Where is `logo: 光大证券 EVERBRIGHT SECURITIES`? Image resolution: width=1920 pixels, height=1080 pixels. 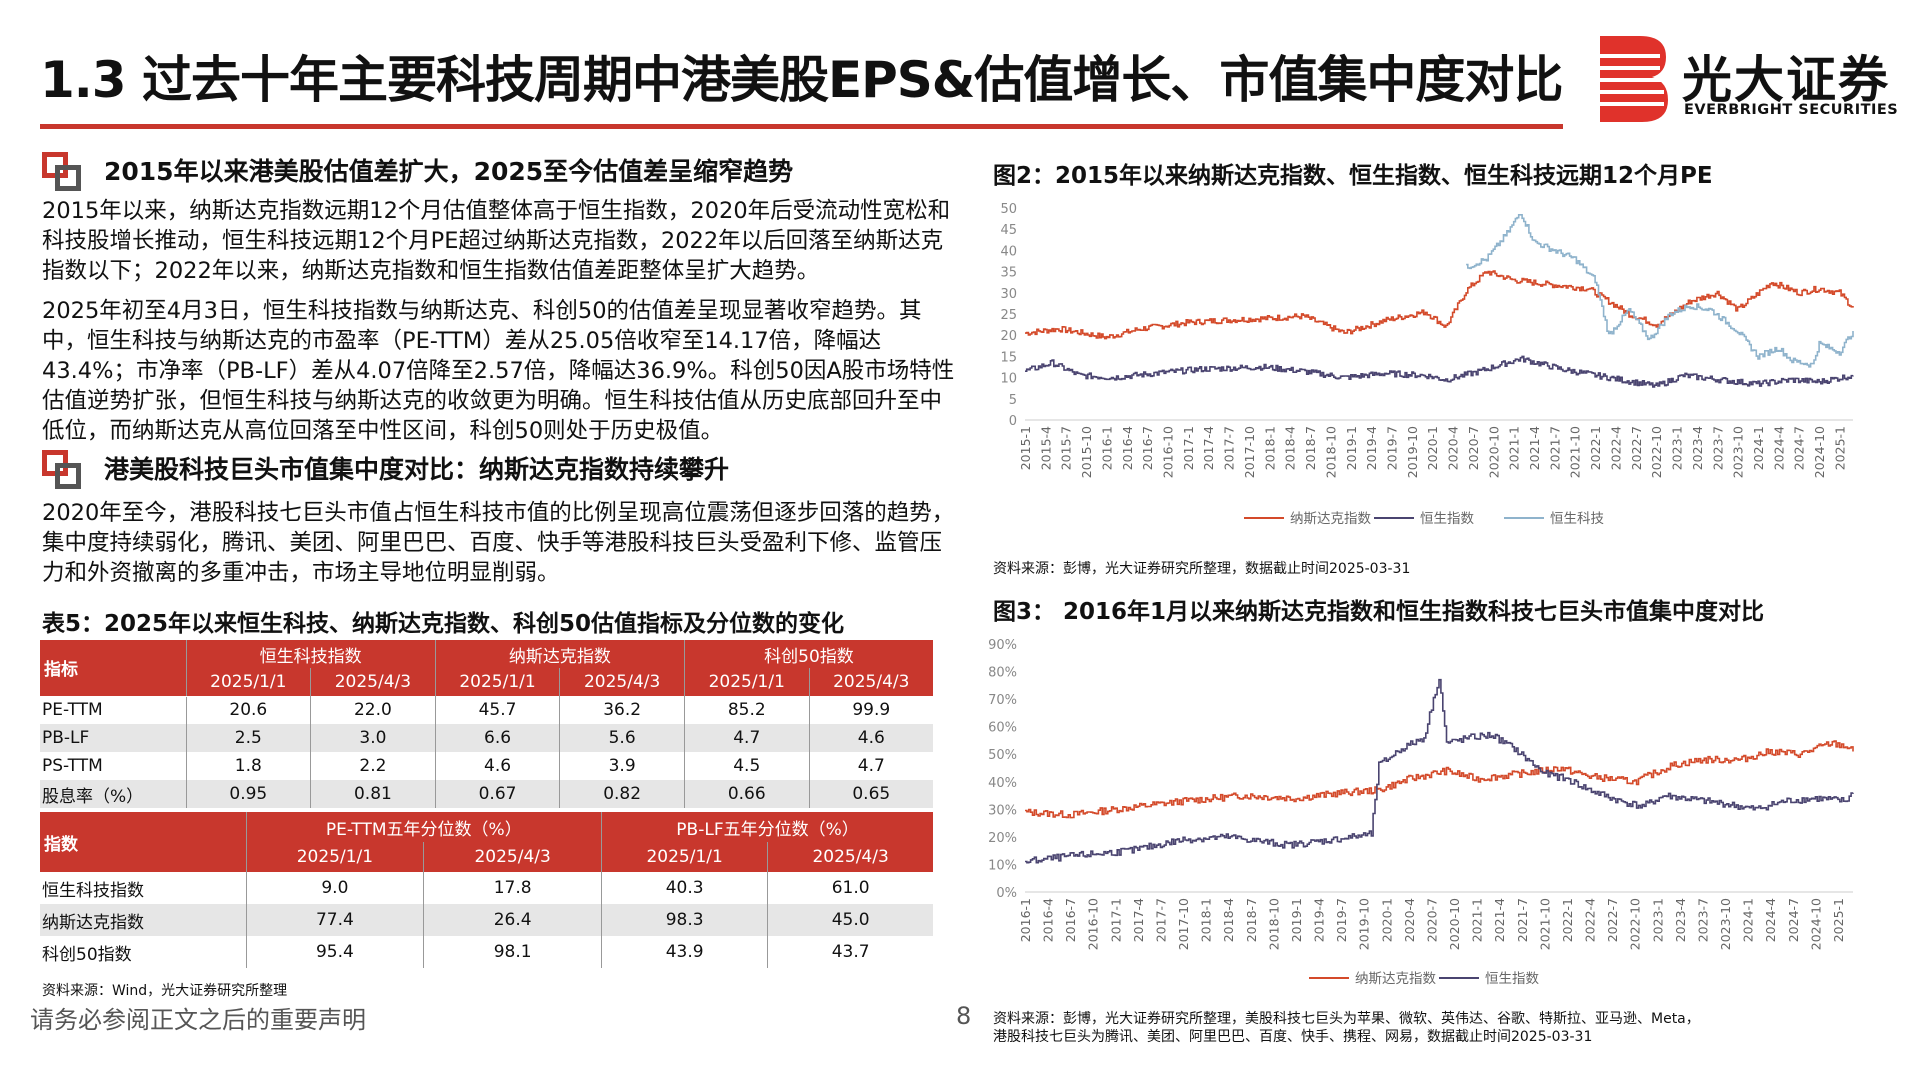
logo: 光大证券 EVERBRIGHT SECURITIES is located at coordinates (1750, 81).